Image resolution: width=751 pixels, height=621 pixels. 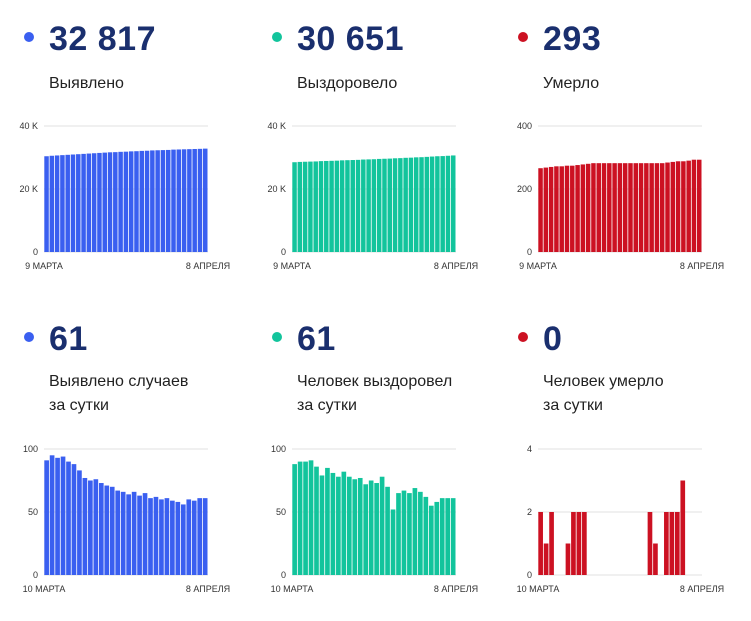 What do you see at coordinates (571, 83) in the screenshot?
I see `stat-label-line: Умерло` at bounding box center [571, 83].